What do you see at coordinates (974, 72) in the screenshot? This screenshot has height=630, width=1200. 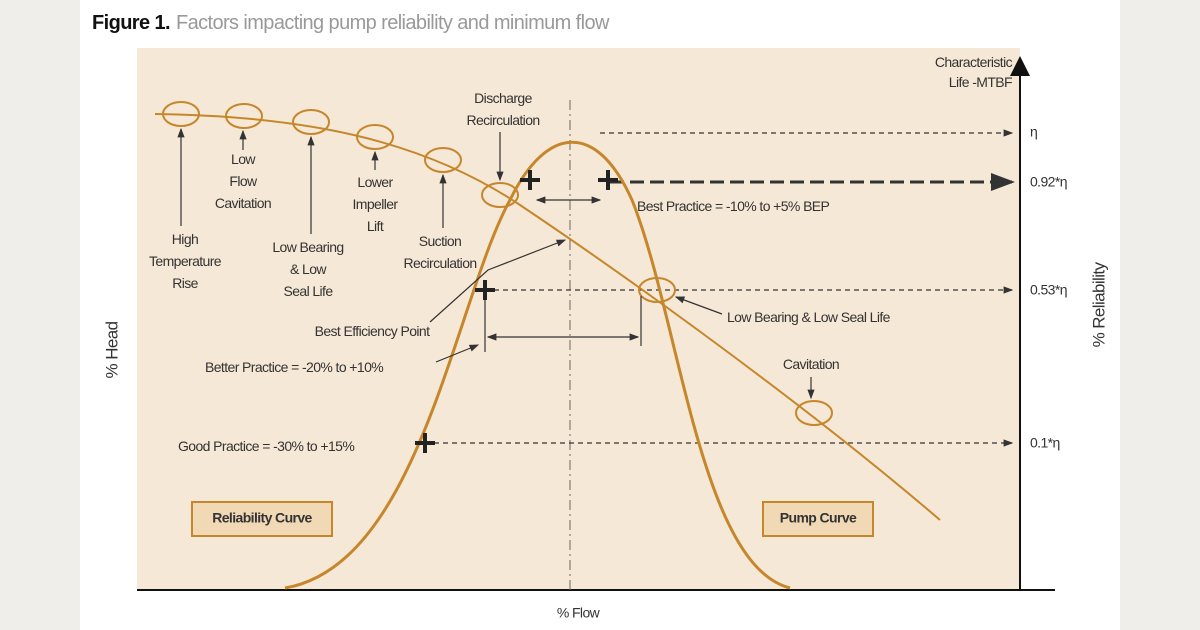 I see `top-right-label: Characteristic Life -MTBF` at bounding box center [974, 72].